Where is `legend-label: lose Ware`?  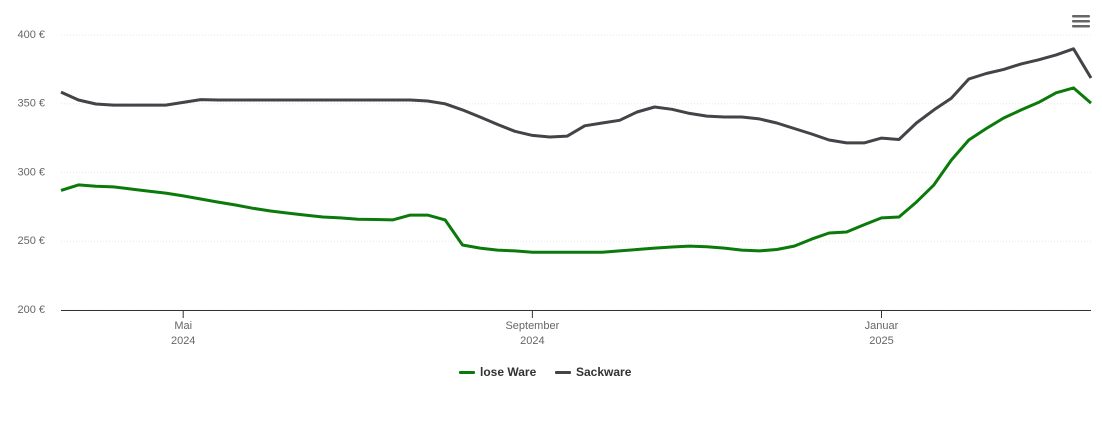
legend-label: lose Ware is located at coordinates (508, 372).